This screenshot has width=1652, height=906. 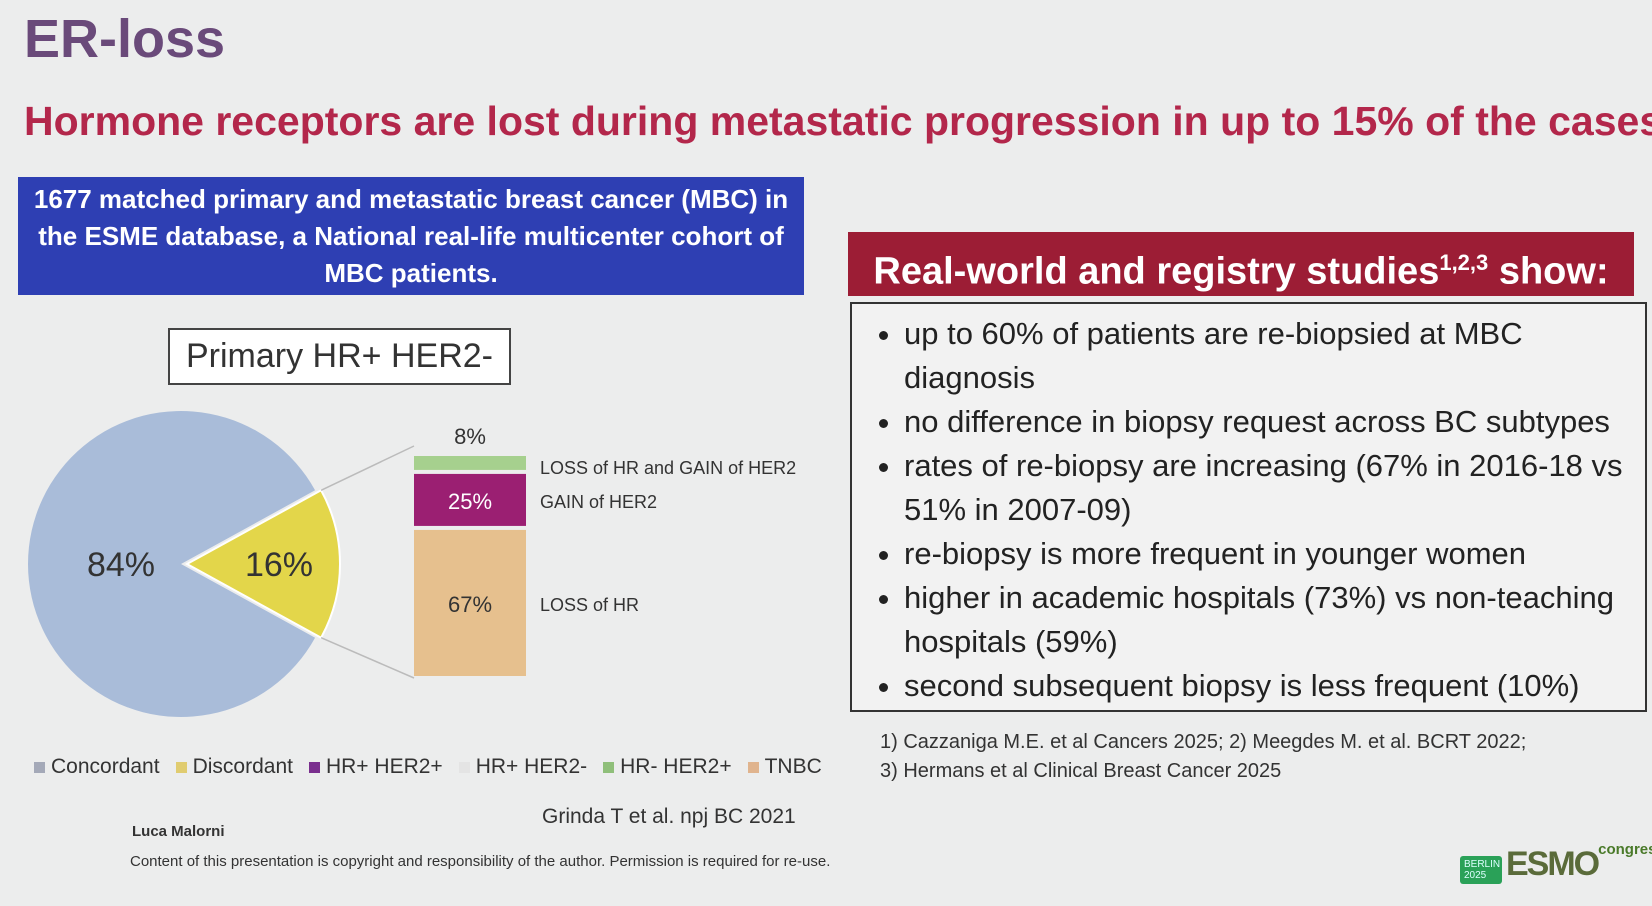 What do you see at coordinates (1475, 875) in the screenshot?
I see `logo-year: 2025` at bounding box center [1475, 875].